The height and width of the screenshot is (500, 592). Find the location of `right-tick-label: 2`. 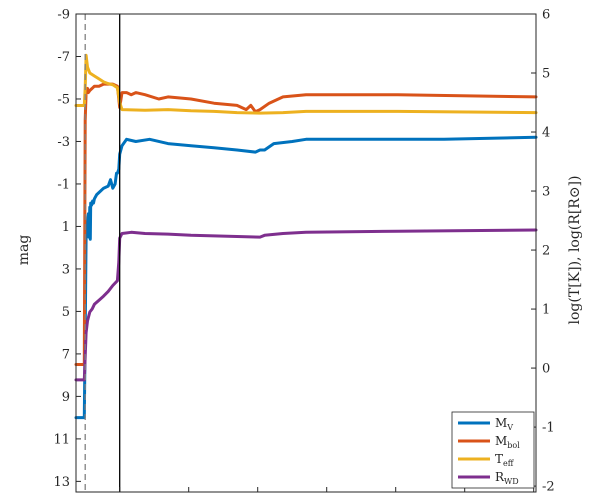

right-tick-label: 2 is located at coordinates (546, 251).